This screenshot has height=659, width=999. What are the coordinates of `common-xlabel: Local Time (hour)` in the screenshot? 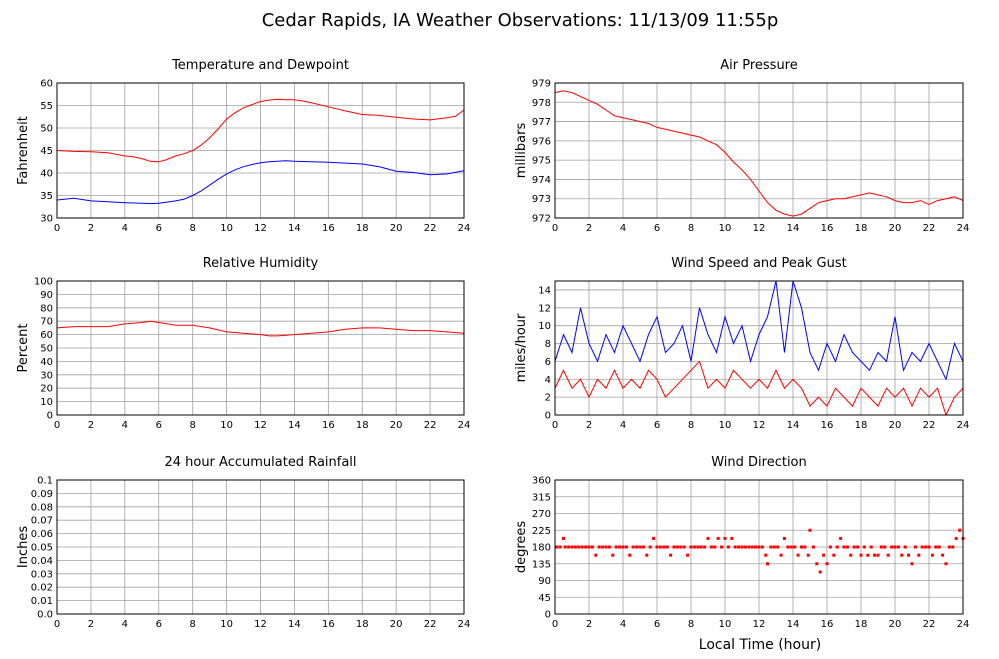 It's located at (760, 645).